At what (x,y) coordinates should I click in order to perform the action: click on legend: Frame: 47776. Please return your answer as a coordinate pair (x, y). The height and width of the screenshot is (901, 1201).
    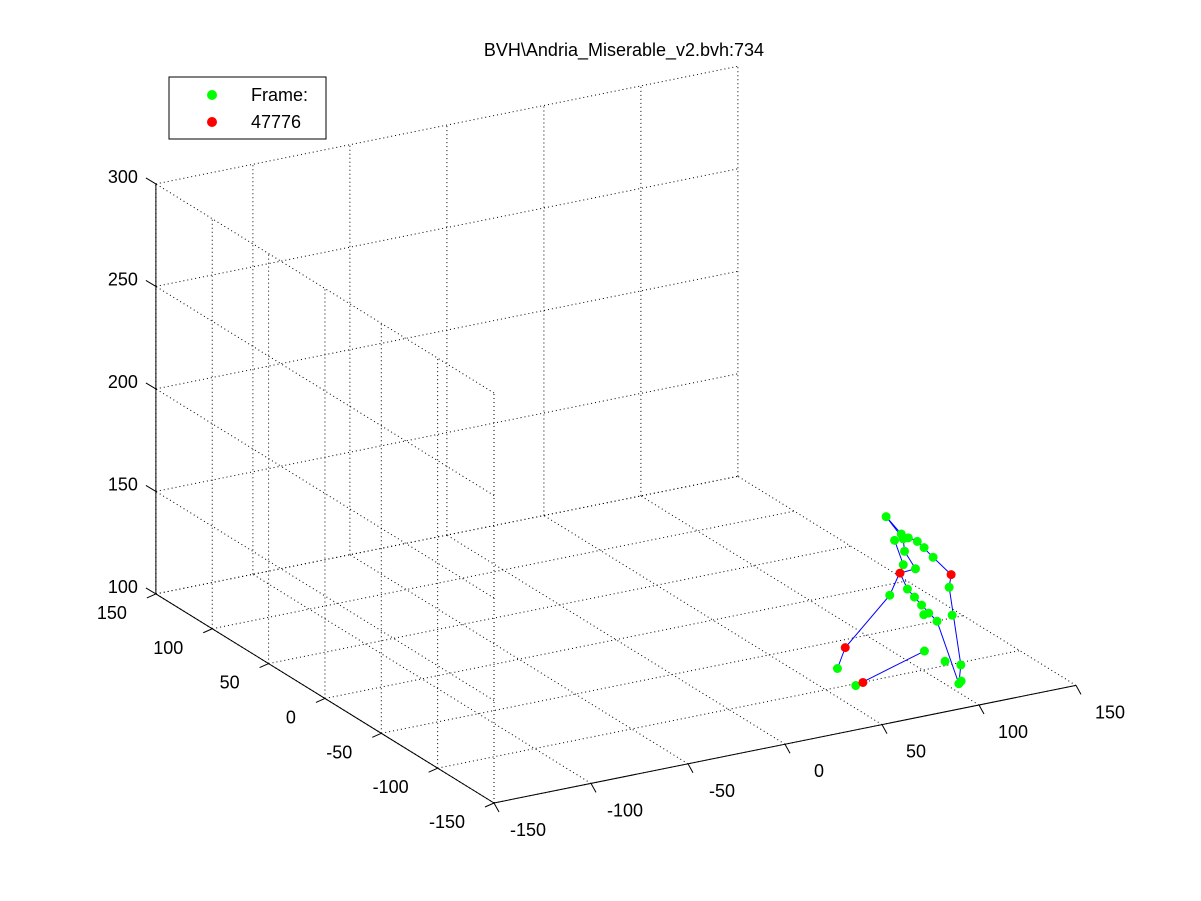
    Looking at the image, I should click on (247, 108).